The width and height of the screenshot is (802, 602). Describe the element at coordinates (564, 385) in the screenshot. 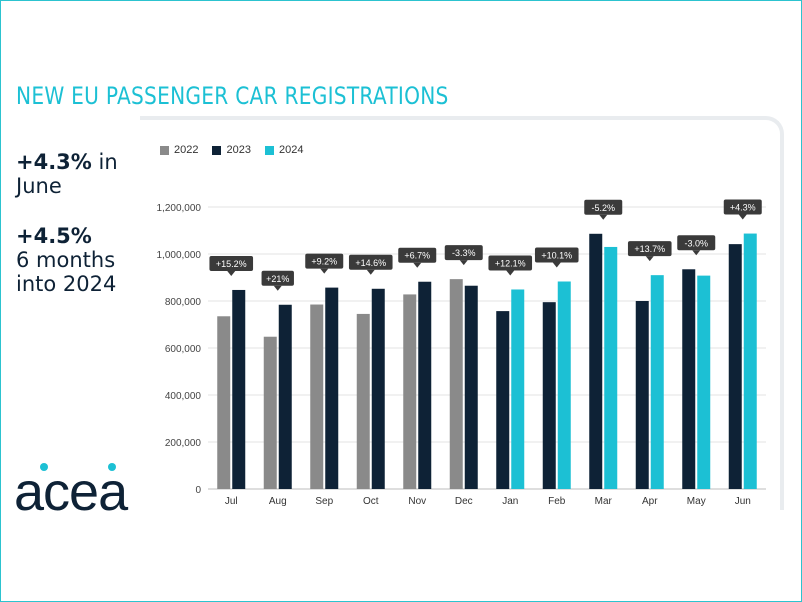

I see `bar-2024-feb` at that location.